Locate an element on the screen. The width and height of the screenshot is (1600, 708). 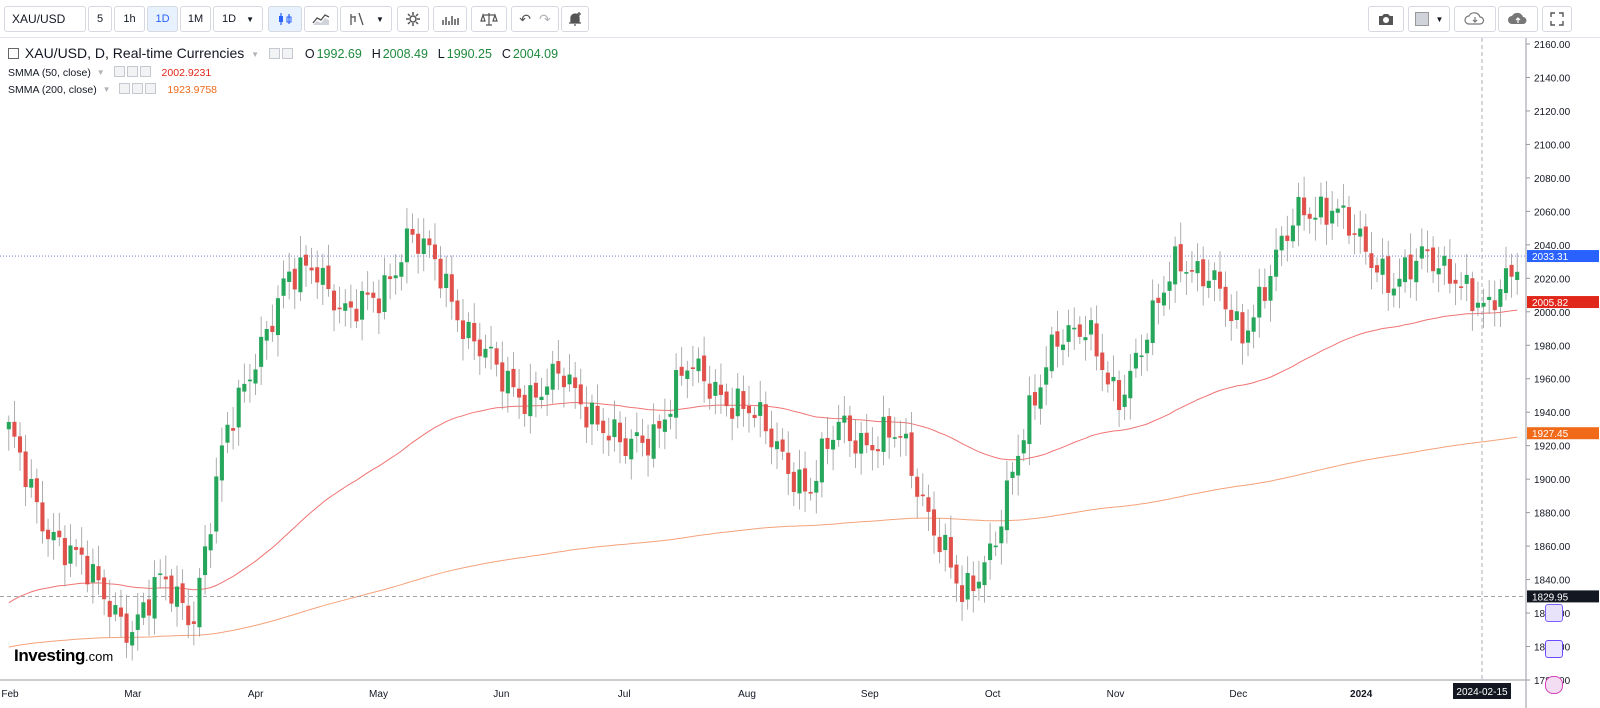
compare-button is located at coordinates (489, 19).